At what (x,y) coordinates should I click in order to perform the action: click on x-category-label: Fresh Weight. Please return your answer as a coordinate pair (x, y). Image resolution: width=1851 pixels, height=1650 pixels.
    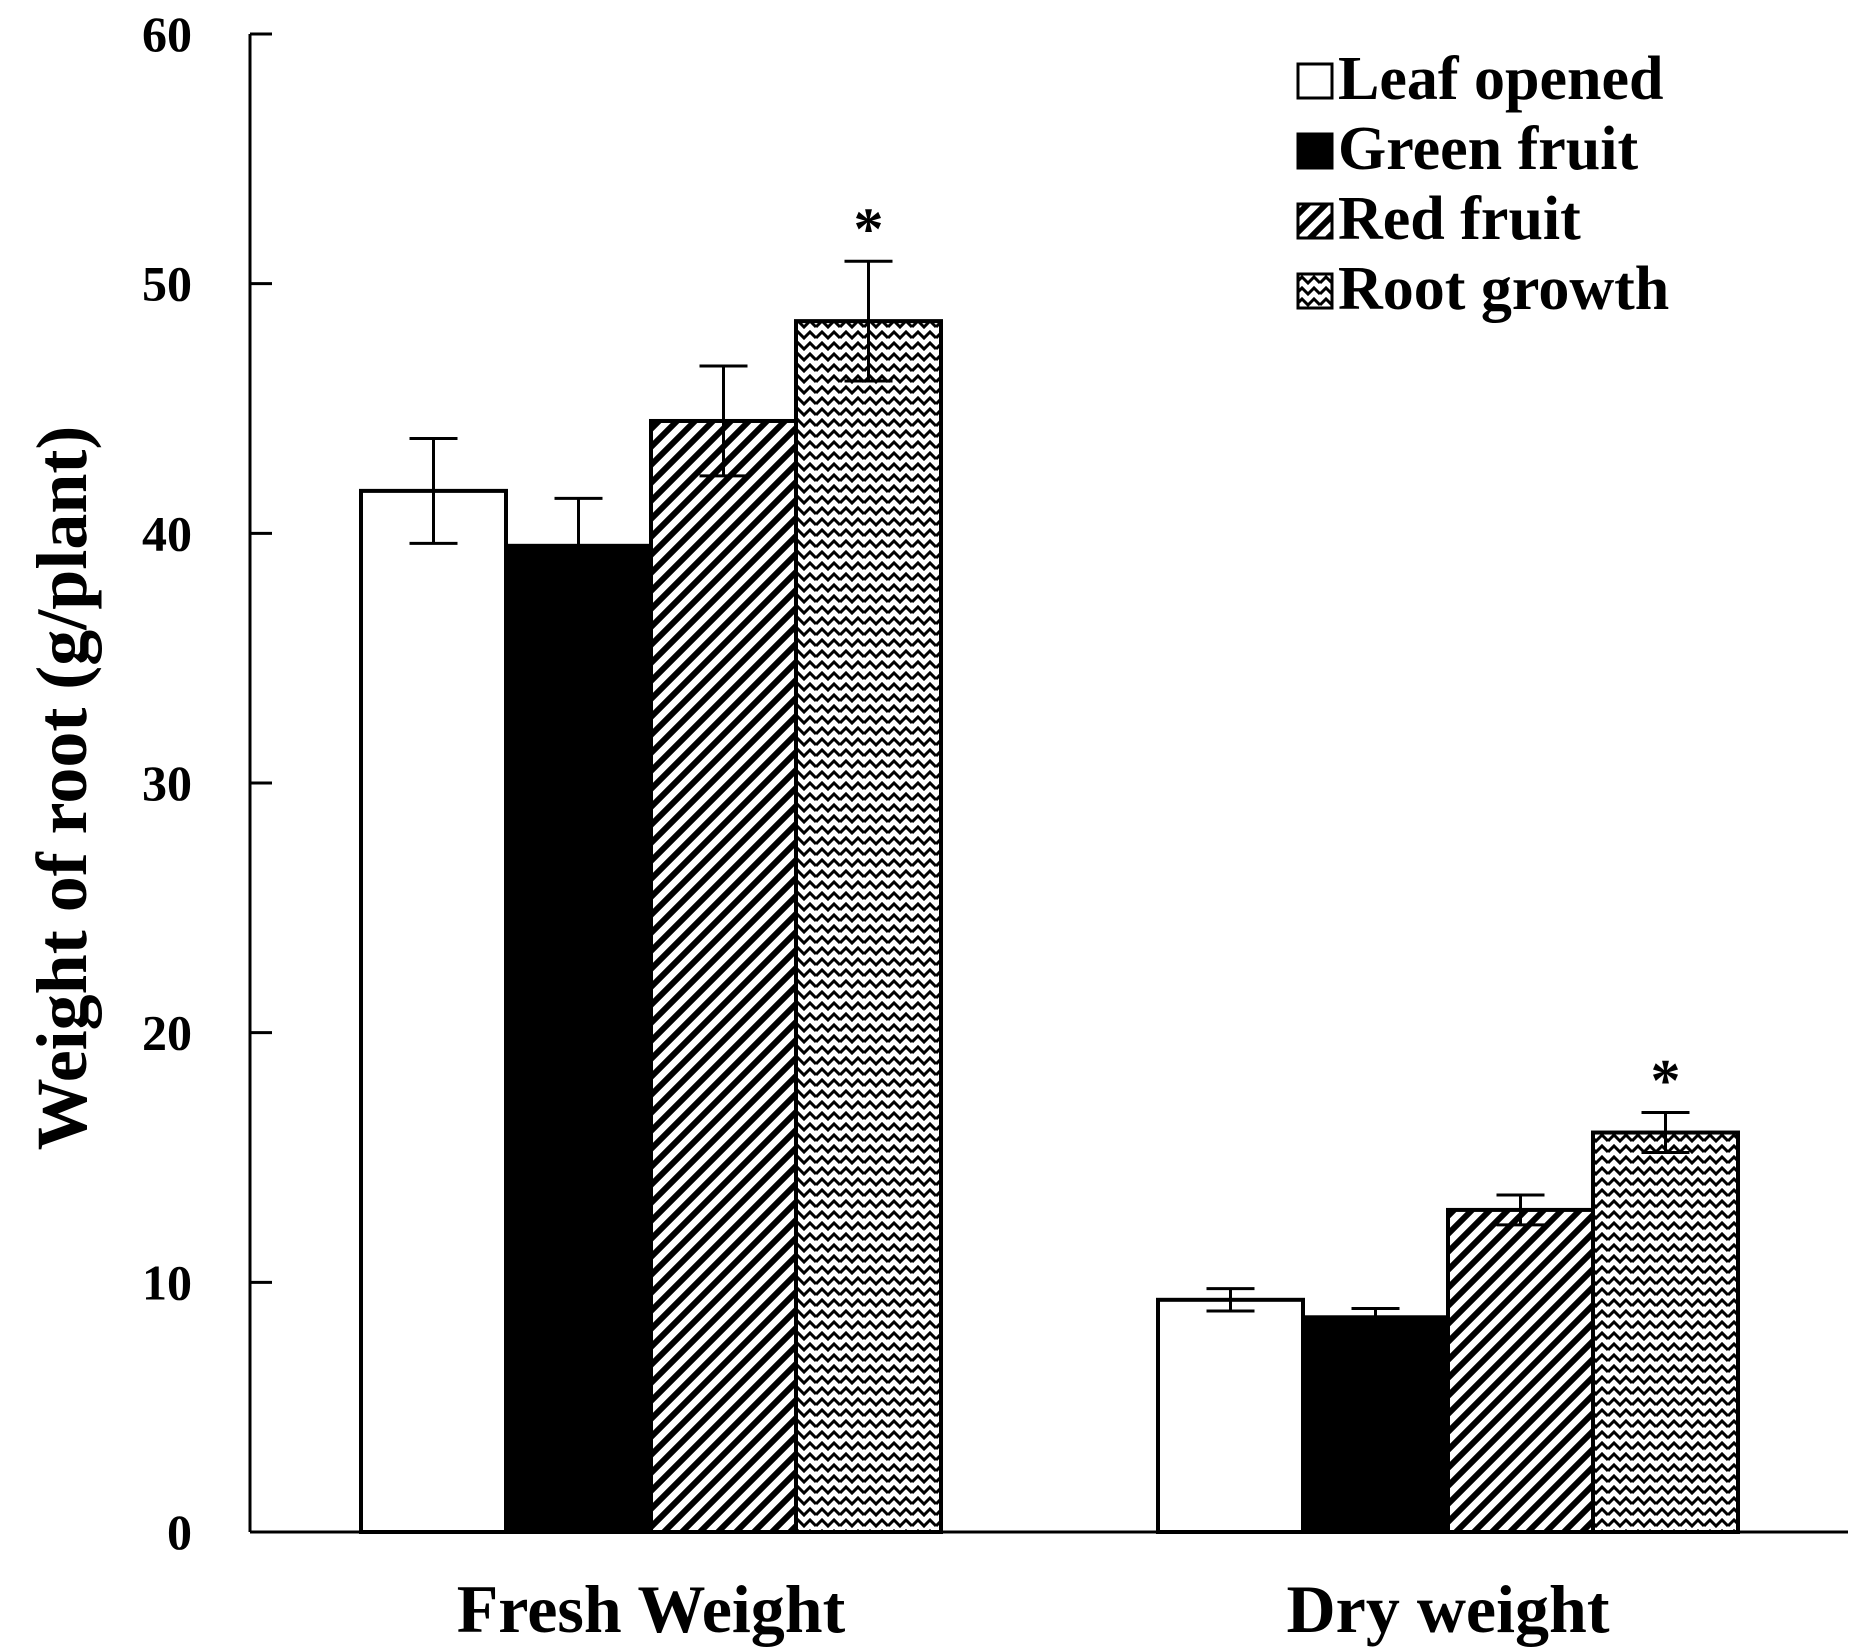
    Looking at the image, I should click on (651, 1609).